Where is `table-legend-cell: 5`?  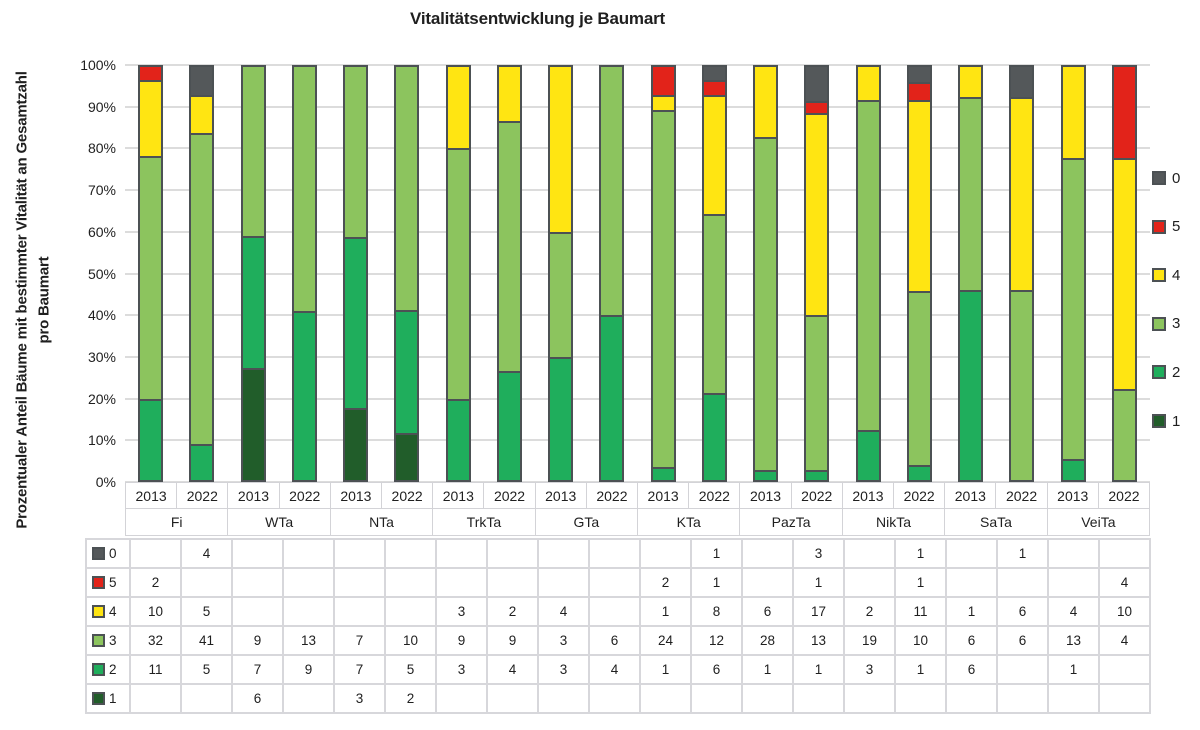
table-legend-cell: 5 is located at coordinates (109, 583).